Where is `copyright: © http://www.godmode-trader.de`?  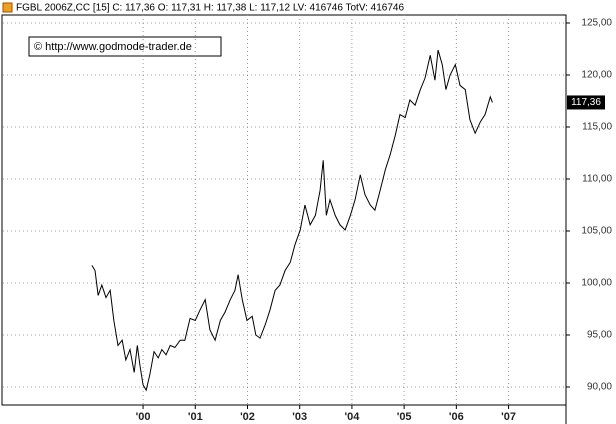 copyright: © http://www.godmode-trader.de is located at coordinates (113, 47).